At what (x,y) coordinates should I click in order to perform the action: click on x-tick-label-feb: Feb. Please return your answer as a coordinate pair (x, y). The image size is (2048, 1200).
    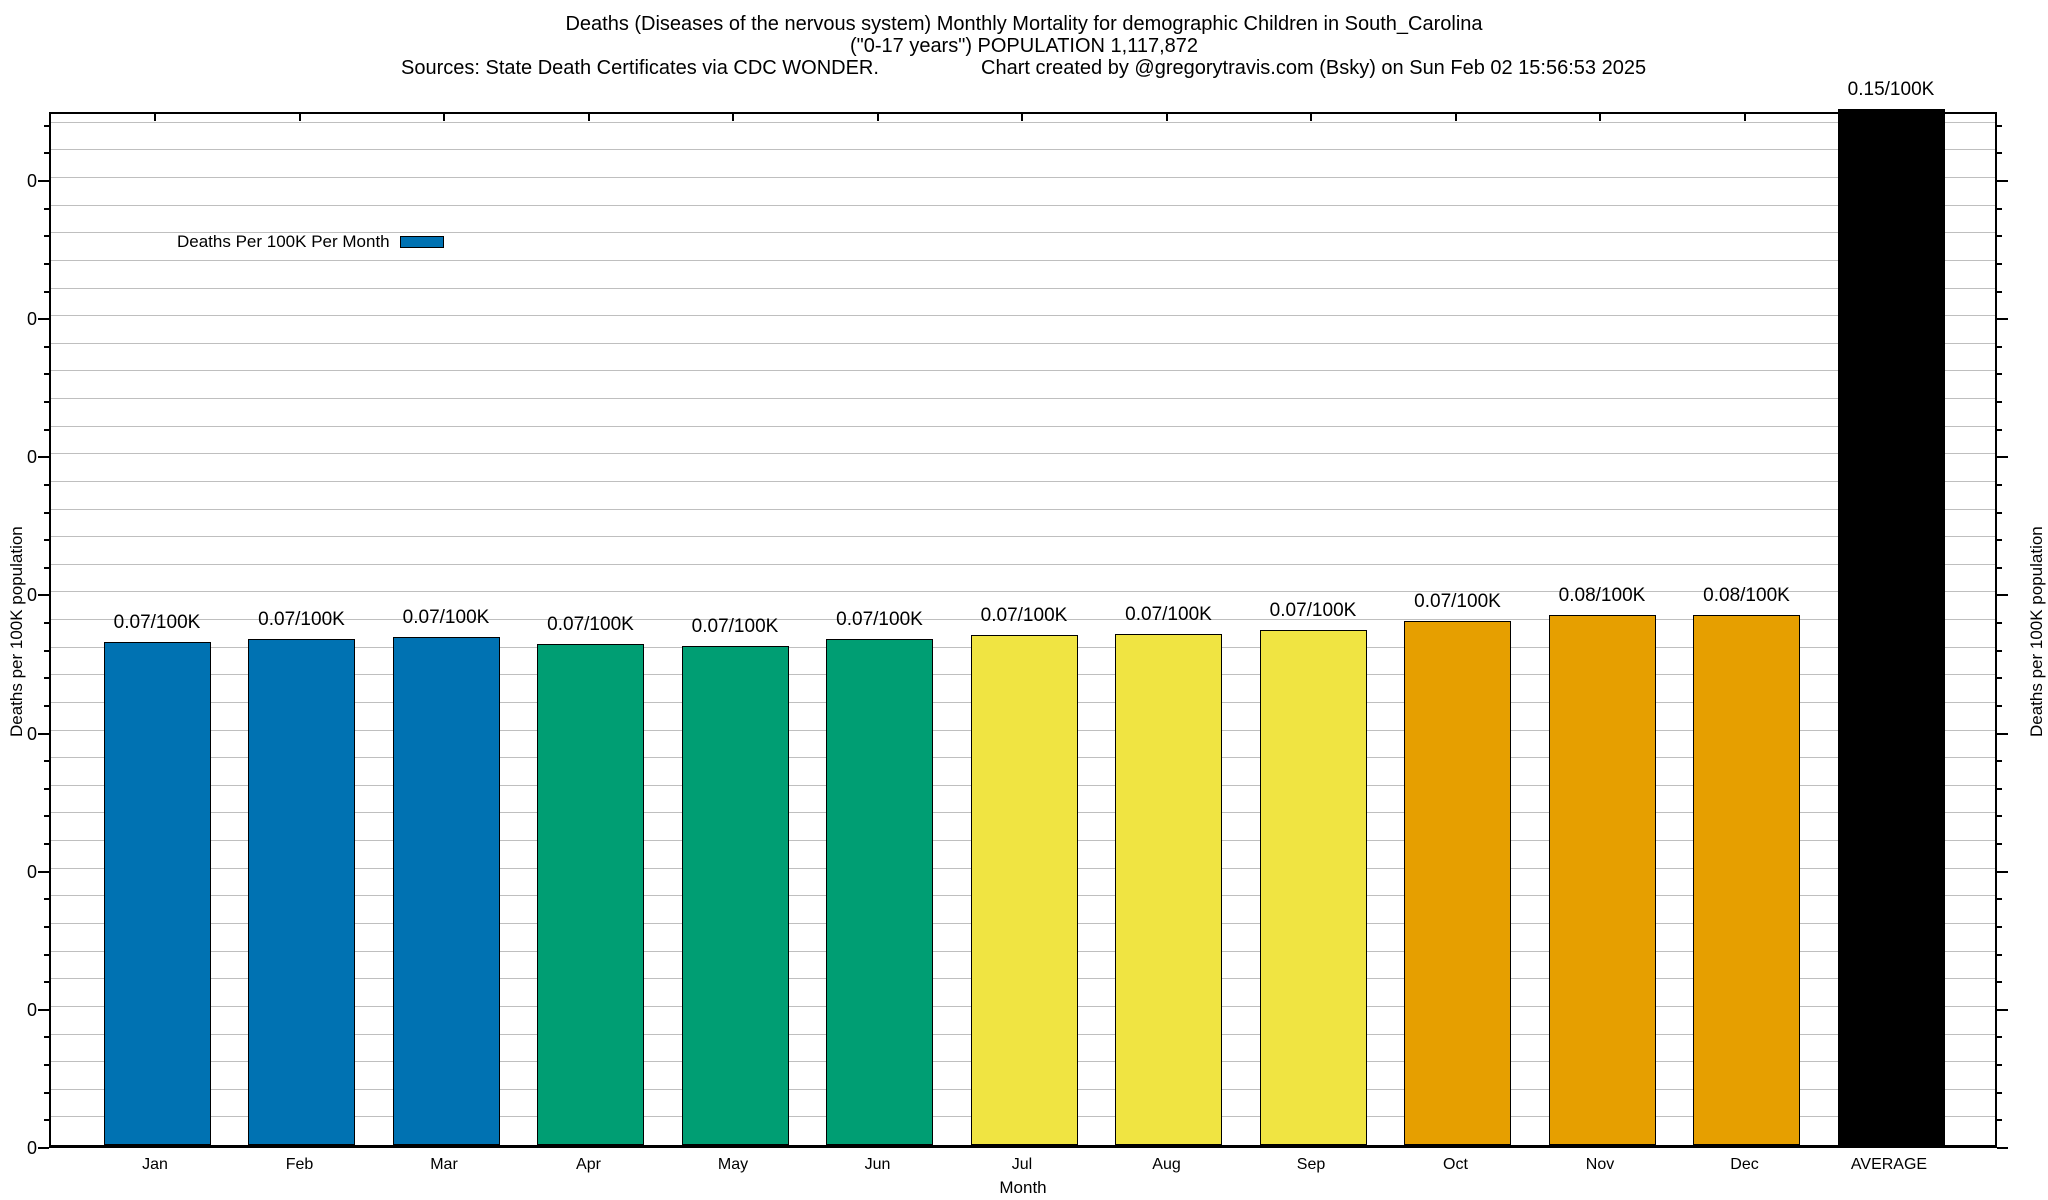
    Looking at the image, I should click on (299, 1164).